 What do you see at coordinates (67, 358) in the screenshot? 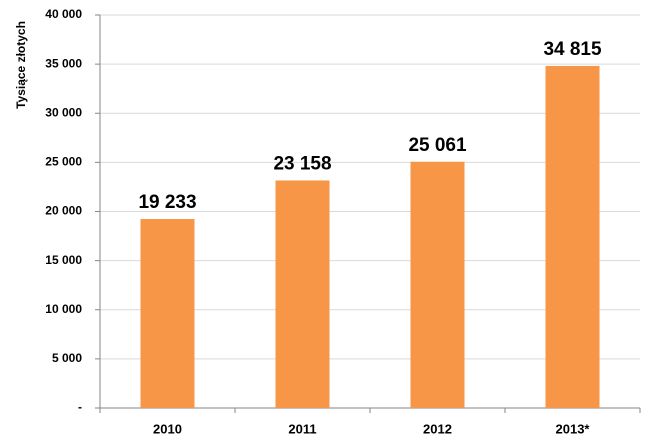
I see `y-tick-label: 5 000` at bounding box center [67, 358].